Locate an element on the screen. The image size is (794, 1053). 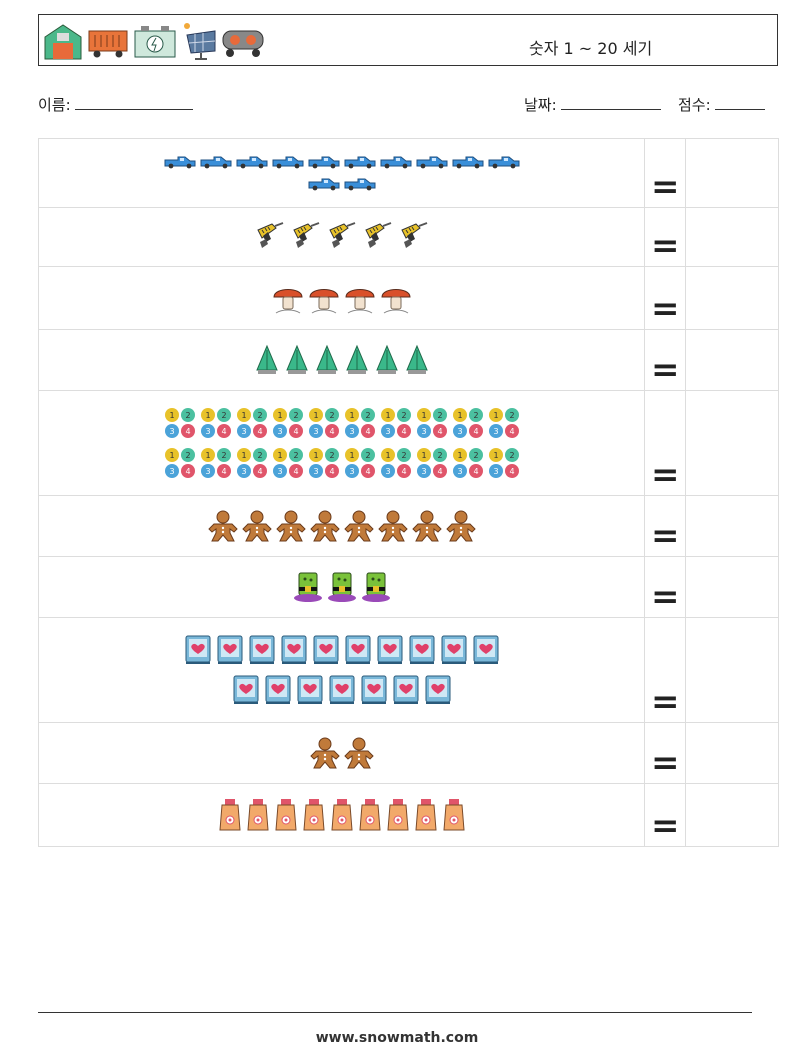
score-label: 점수: is located at coordinates (694, 105).